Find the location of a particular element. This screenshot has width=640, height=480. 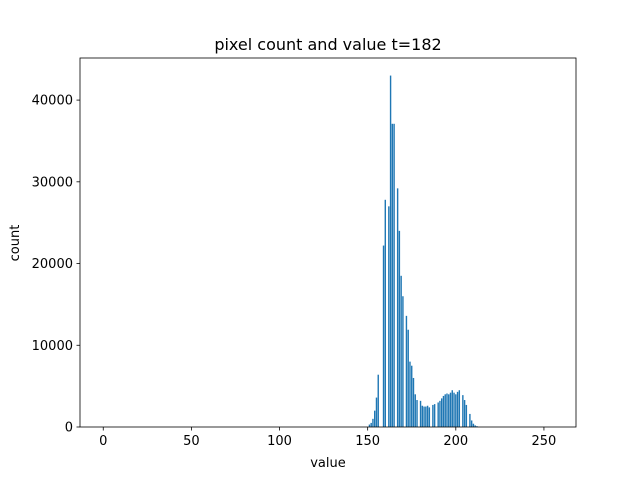

x-tick-label: 100 is located at coordinates (279, 441).